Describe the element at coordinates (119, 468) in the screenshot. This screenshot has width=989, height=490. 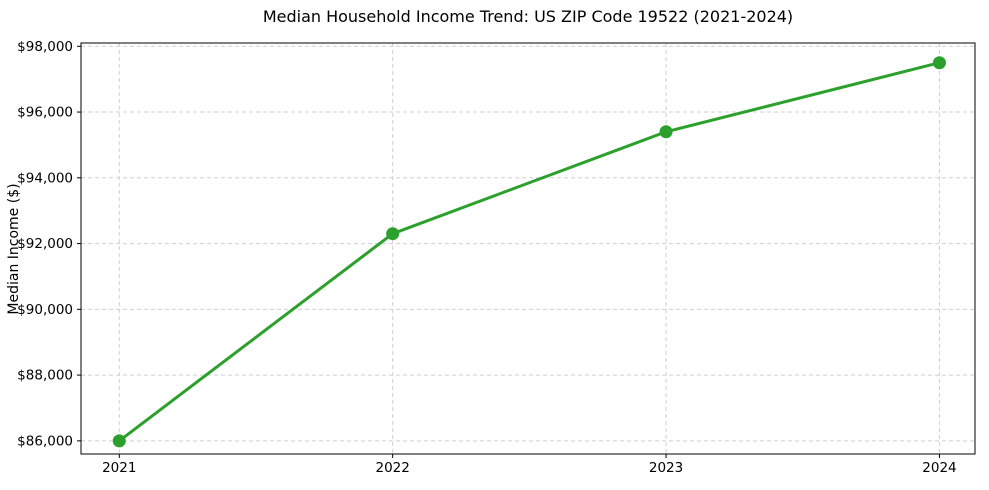
I see `x-tick-label: 2021` at that location.